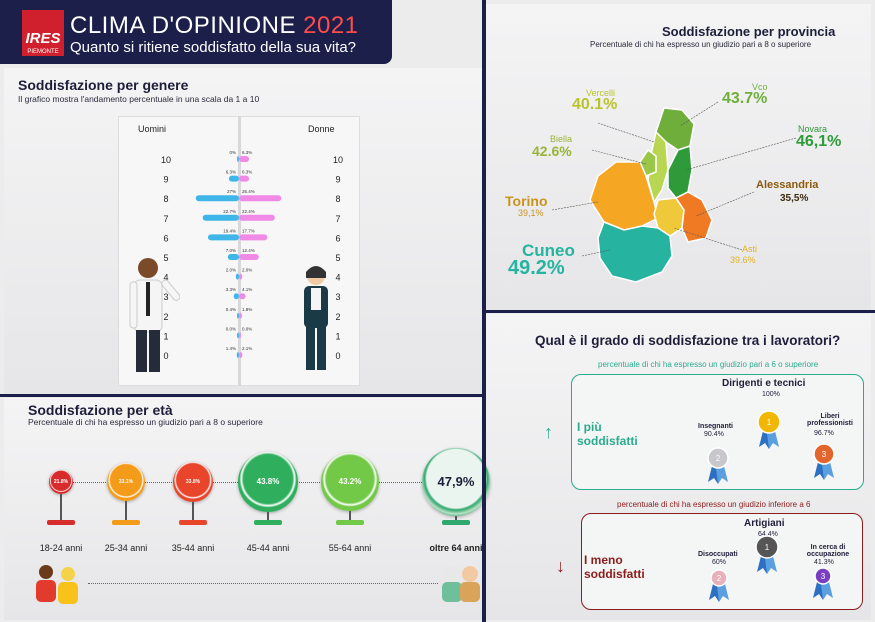 The height and width of the screenshot is (622, 875). Describe the element at coordinates (750, 249) in the screenshot. I see `prov-name-asti: Asti` at that location.